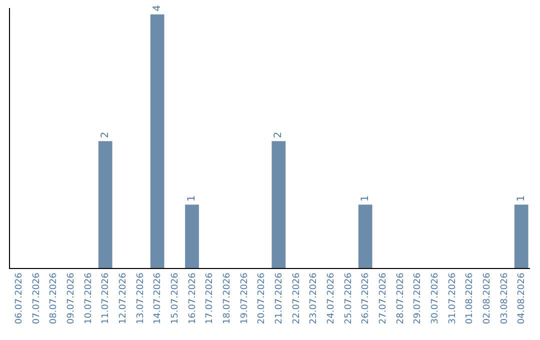 This screenshot has height=340, width=540. What do you see at coordinates (157, 8) in the screenshot?
I see `data-label: 4` at bounding box center [157, 8].